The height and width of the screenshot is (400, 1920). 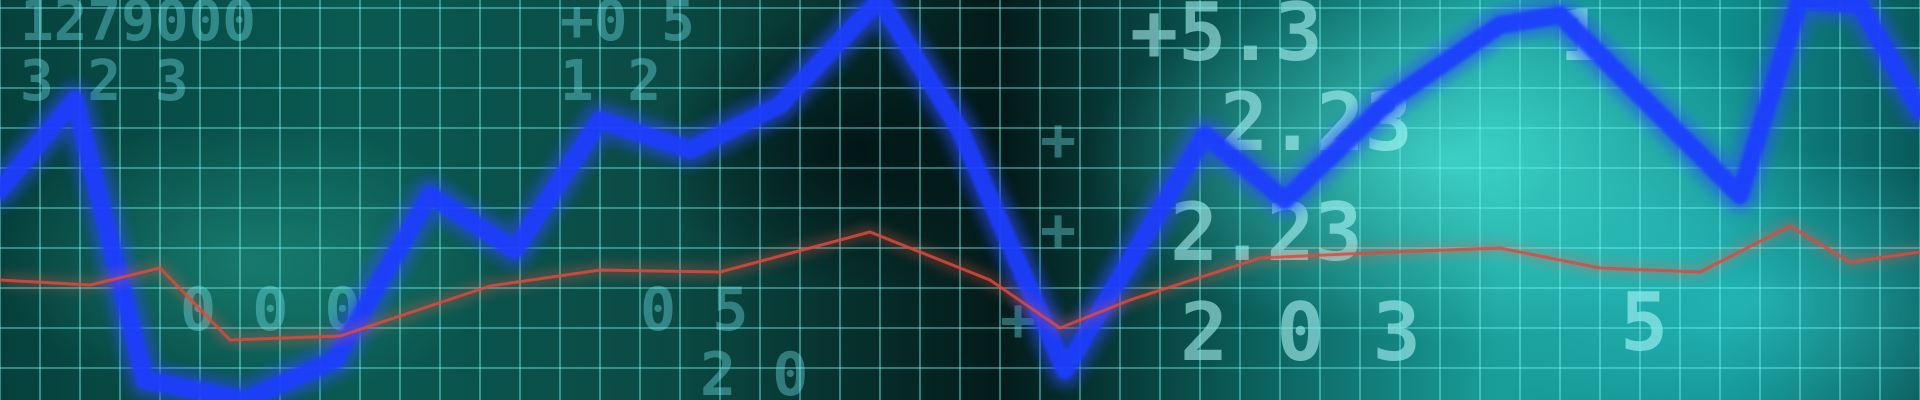 I want to click on svg-text: 5, so click(x=1644, y=322).